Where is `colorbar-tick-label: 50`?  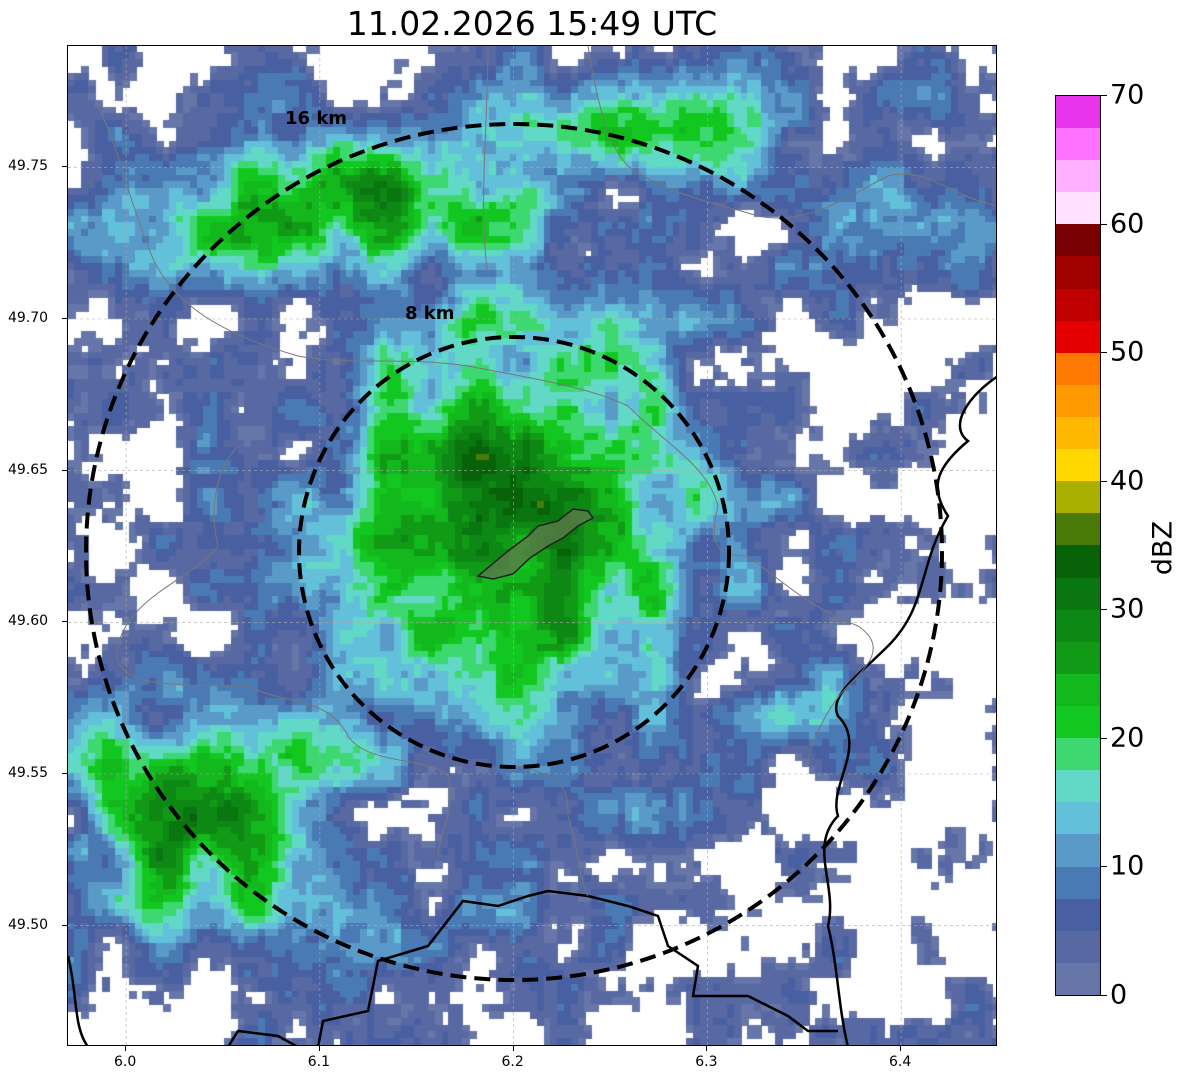 colorbar-tick-label: 50 is located at coordinates (1127, 352).